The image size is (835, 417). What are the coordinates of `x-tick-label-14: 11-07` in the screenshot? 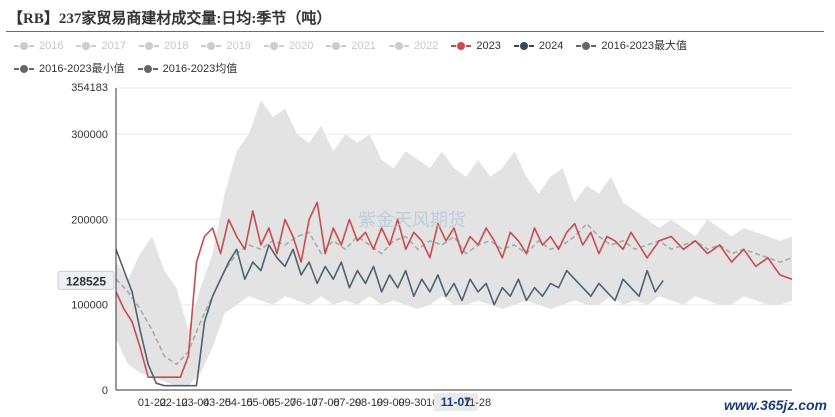 It's located at (456, 402).